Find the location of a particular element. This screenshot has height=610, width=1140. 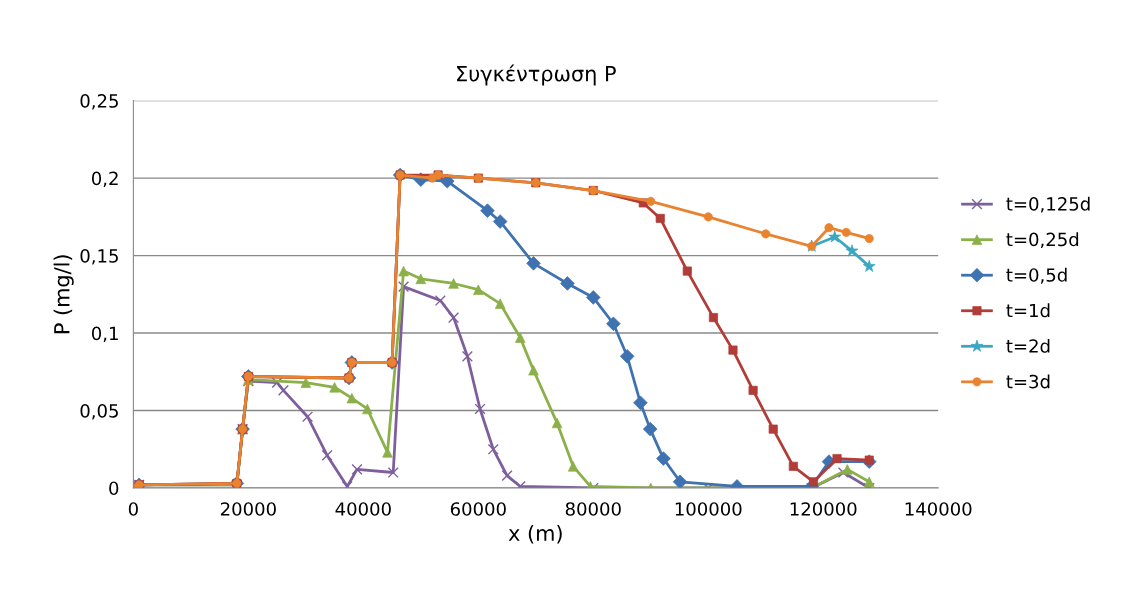

legend-label: t=0,5d is located at coordinates (1036, 275).